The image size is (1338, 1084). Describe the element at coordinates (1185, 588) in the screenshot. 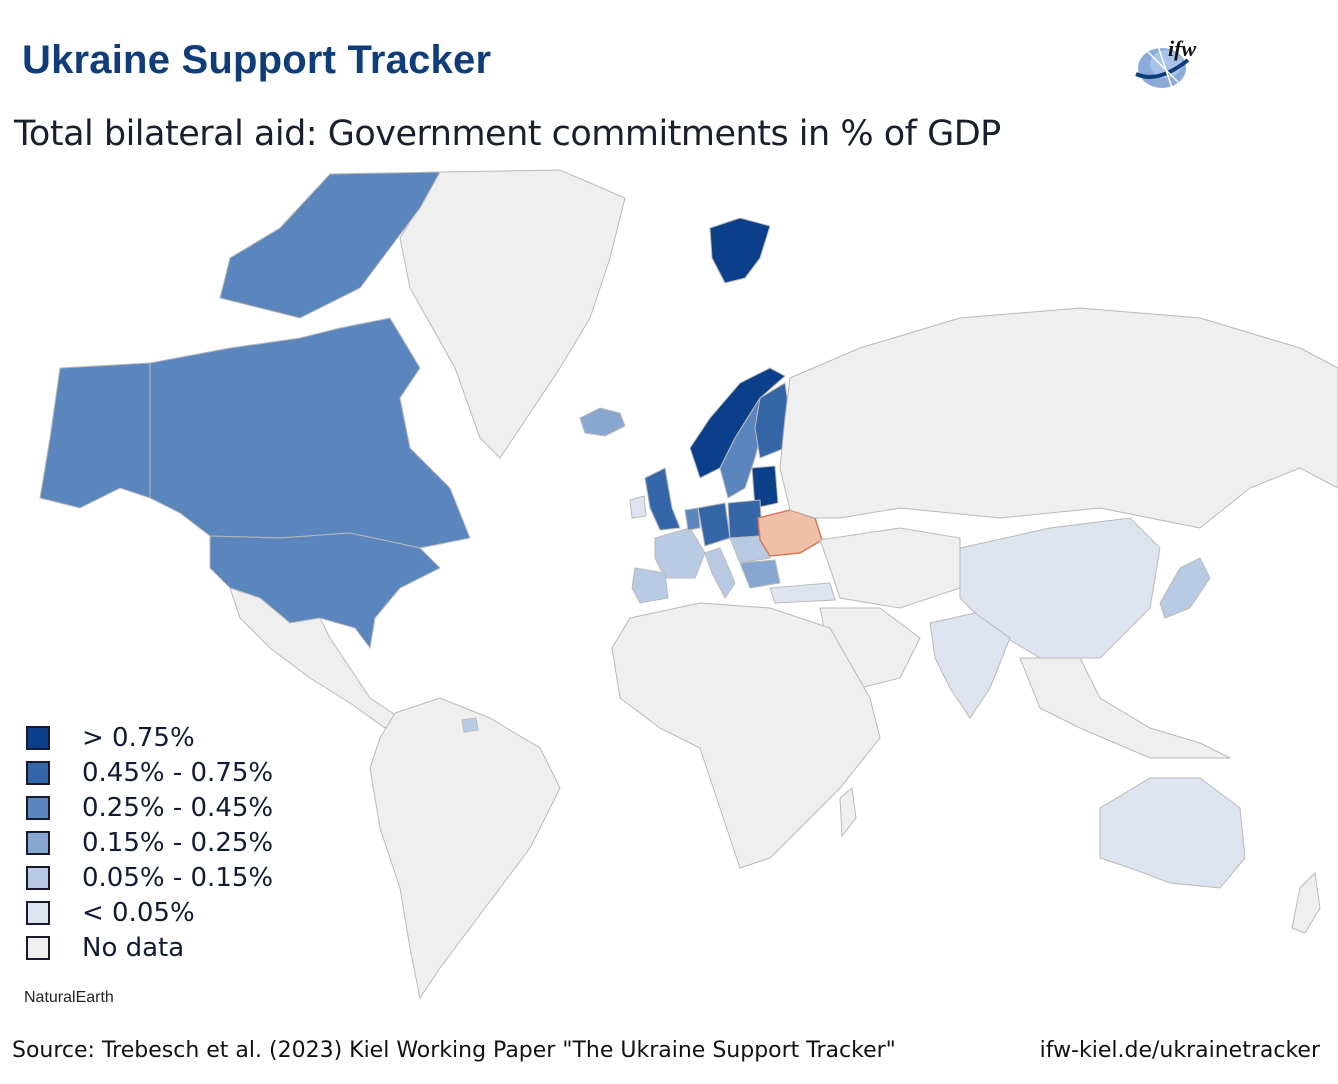

I see `japan` at that location.